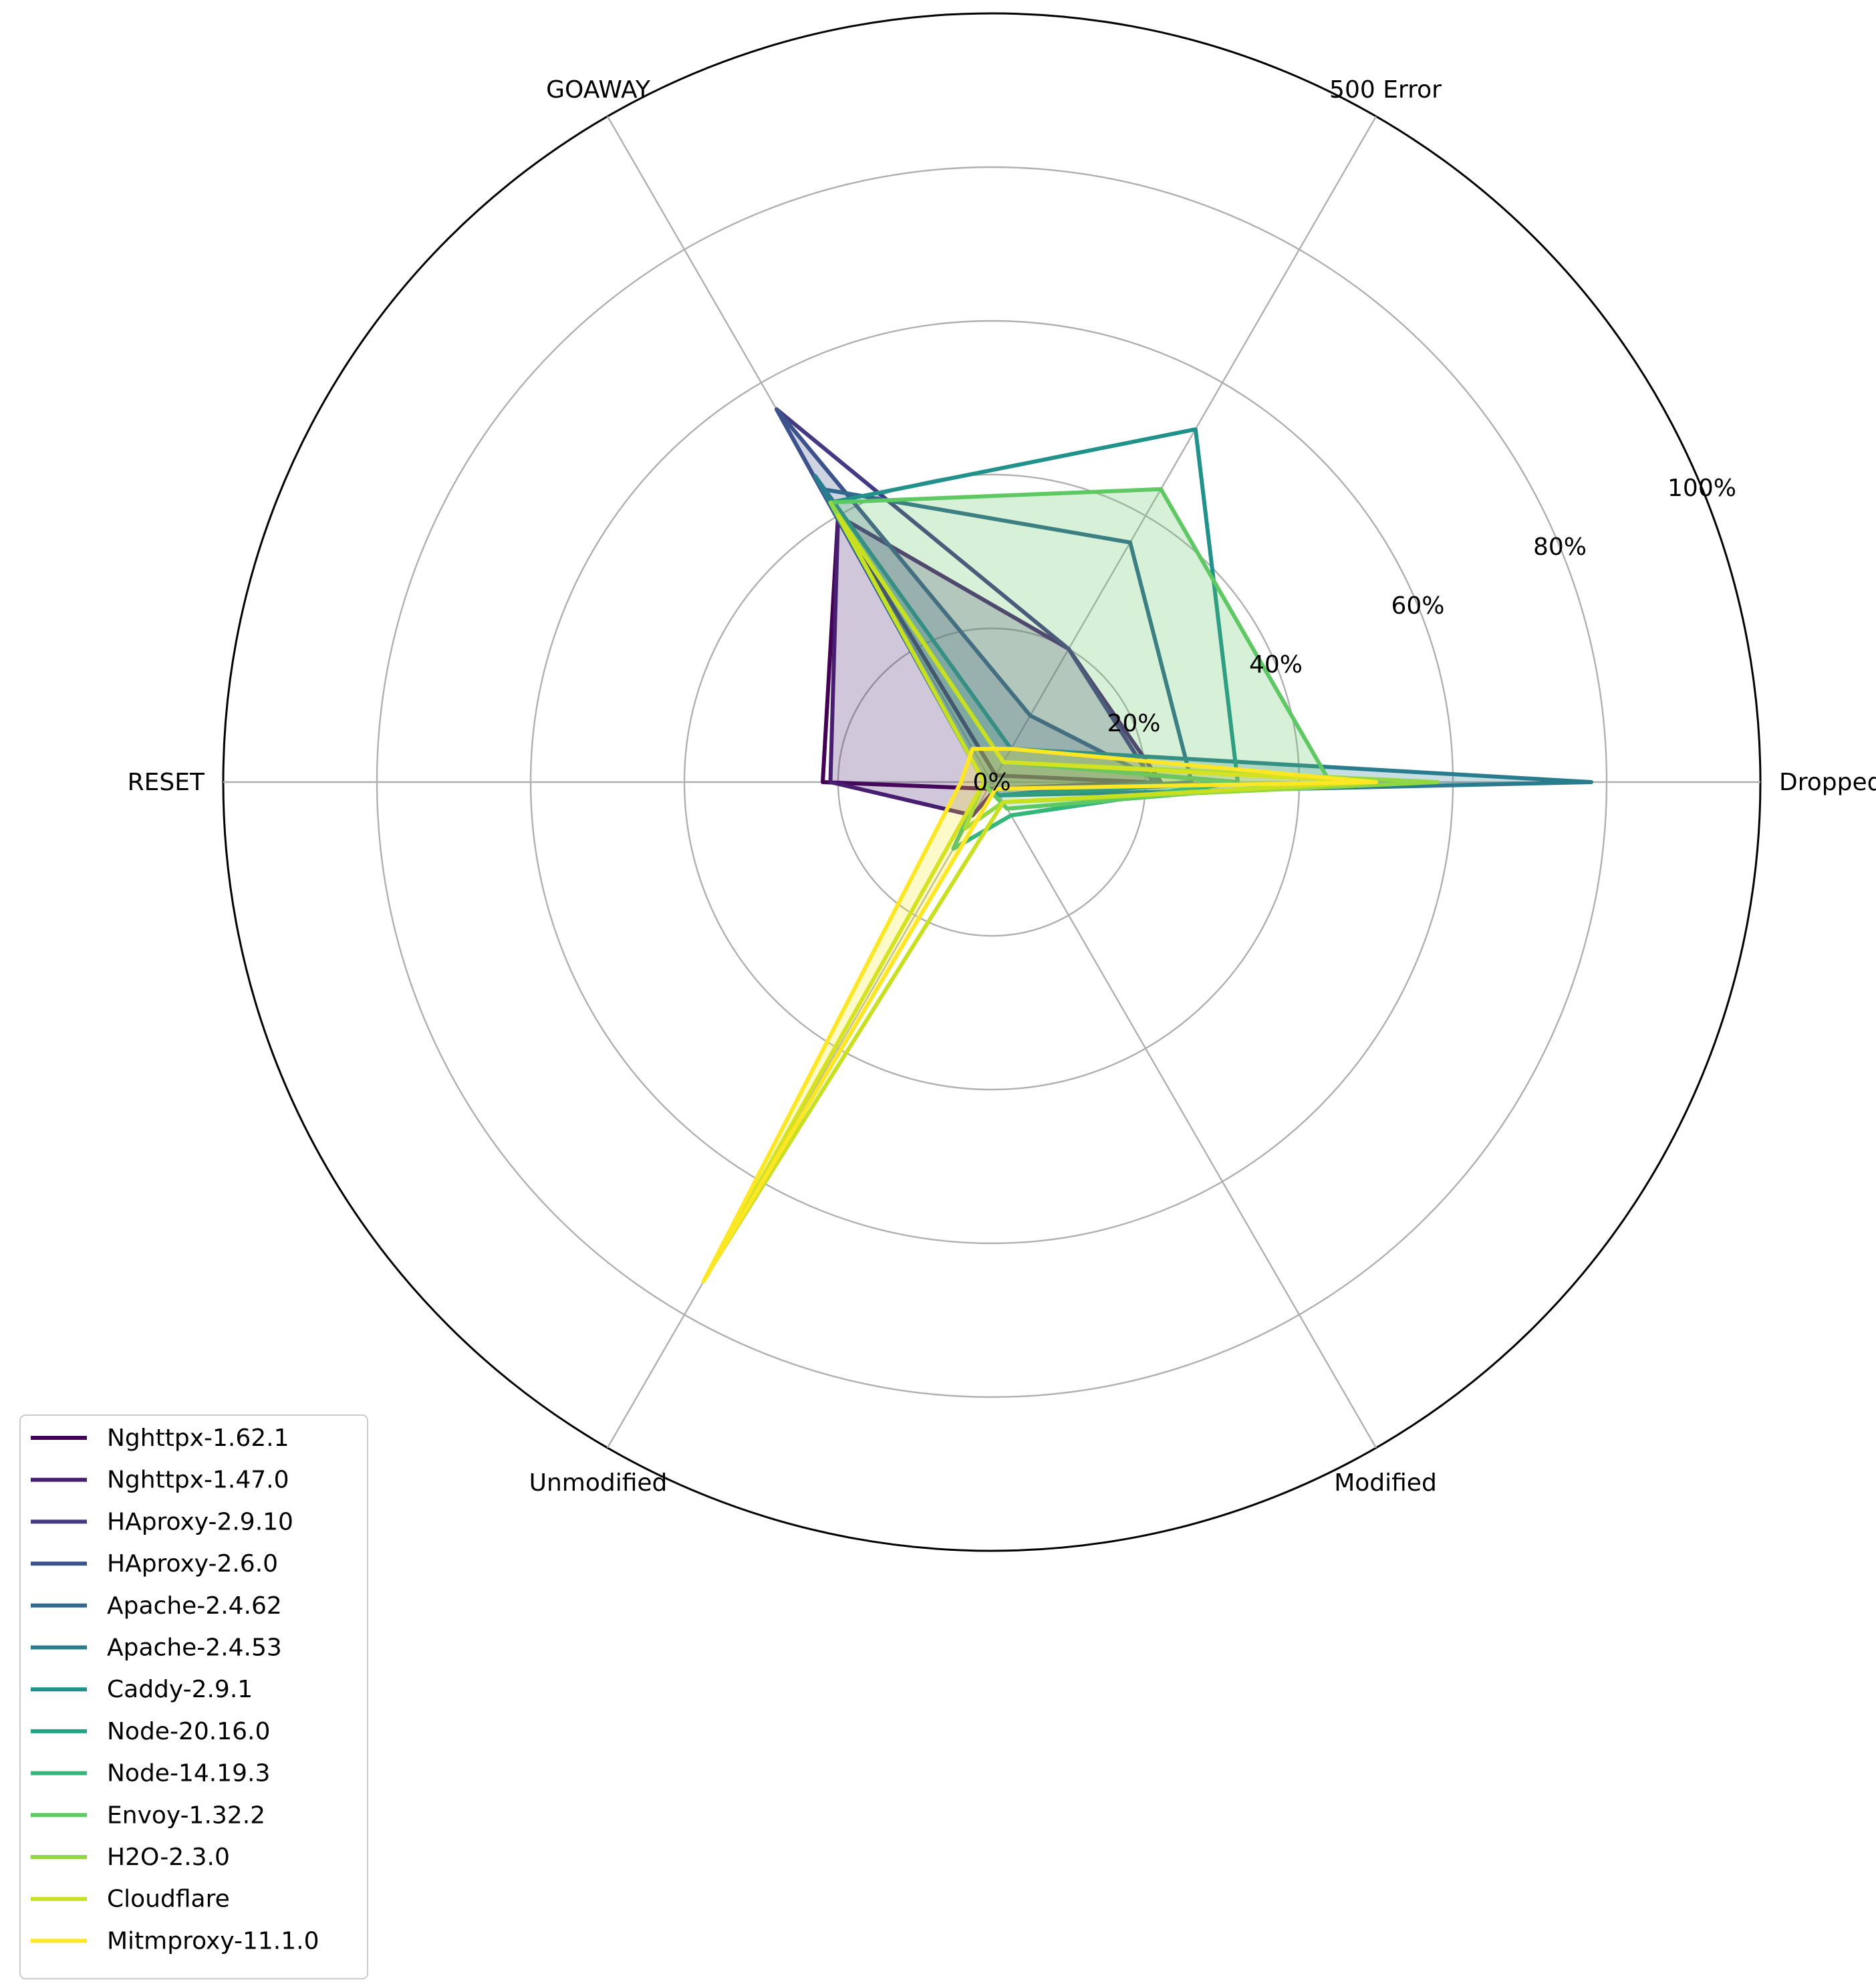 Image resolution: width=1876 pixels, height=1986 pixels. I want to click on legend-label-node-14.19.3: Node-14.19.3, so click(188, 1773).